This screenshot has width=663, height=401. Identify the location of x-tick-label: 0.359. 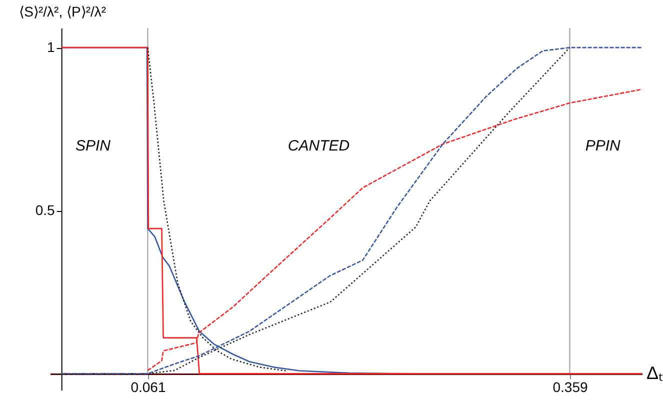
(570, 387).